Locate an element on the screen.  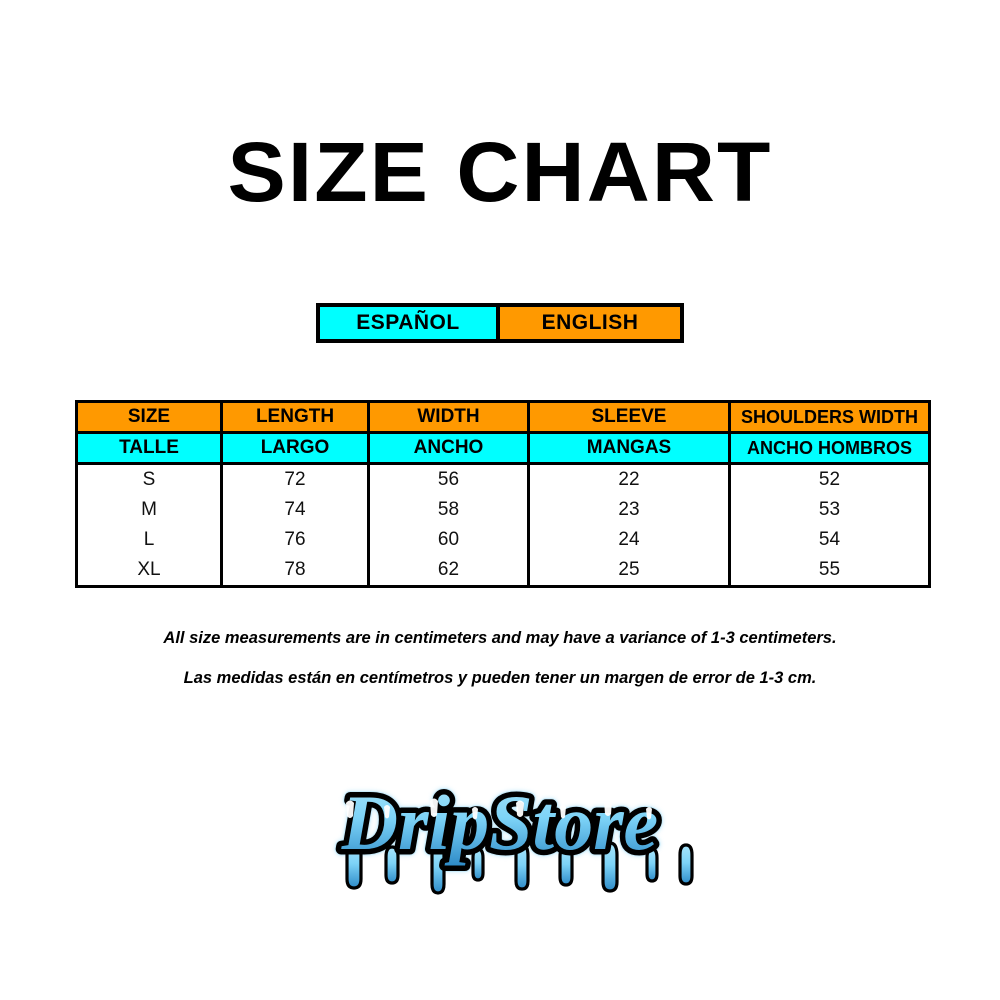
table-header-row-english: SIZE LENGTH WIDTH SLEEVE SHOULDERS WIDTH is located at coordinates (503, 417).